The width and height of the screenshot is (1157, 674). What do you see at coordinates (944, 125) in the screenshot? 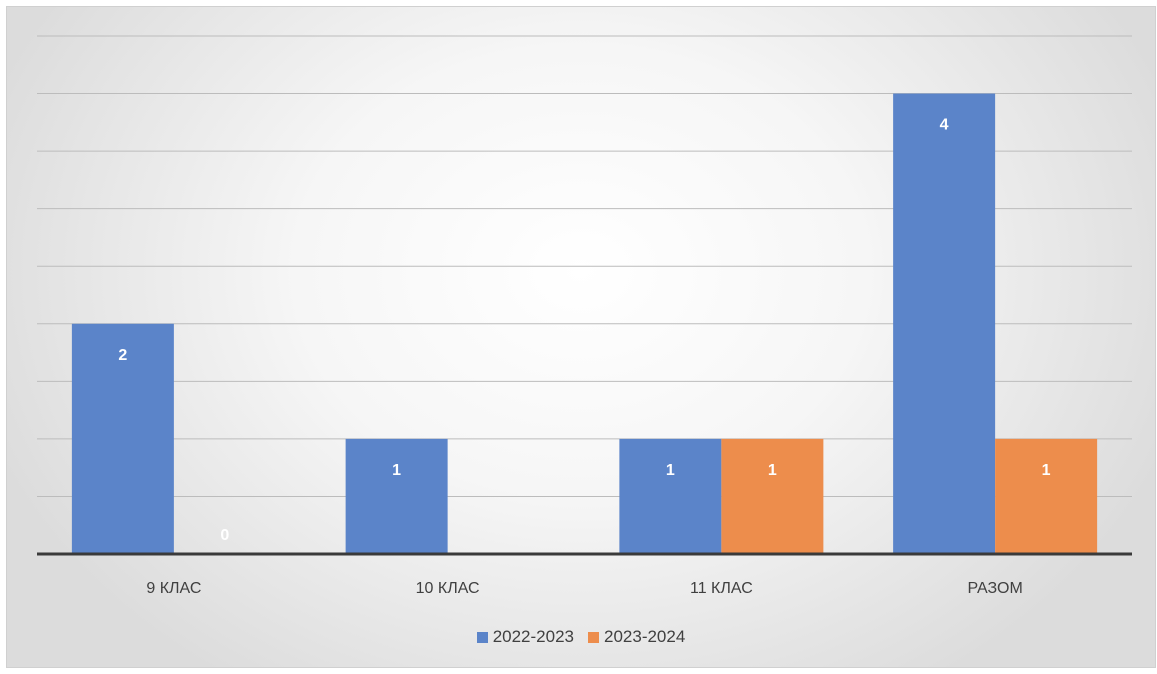
I see `data-label-1-4: 4` at bounding box center [944, 125].